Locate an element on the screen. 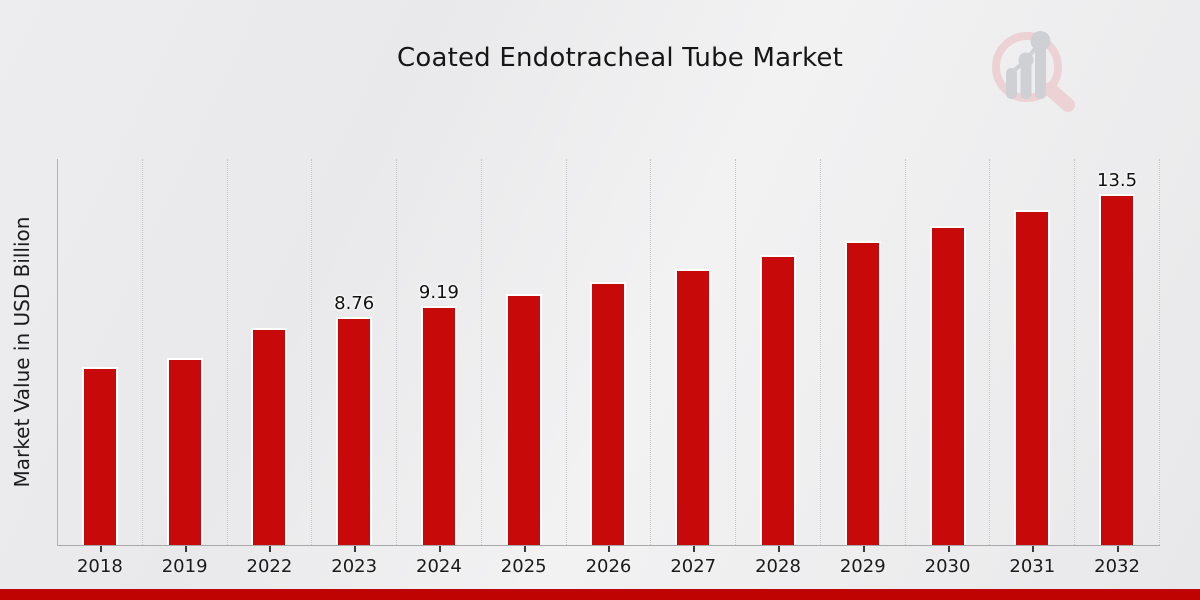 The width and height of the screenshot is (1200, 600). chart-column-2027: 2027 is located at coordinates (694, 368).